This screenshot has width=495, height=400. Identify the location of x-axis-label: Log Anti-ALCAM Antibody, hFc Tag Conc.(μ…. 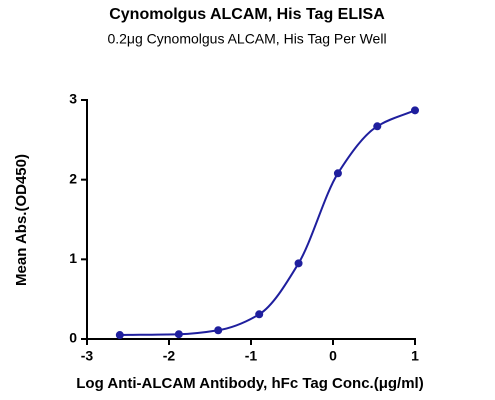
(249, 383).